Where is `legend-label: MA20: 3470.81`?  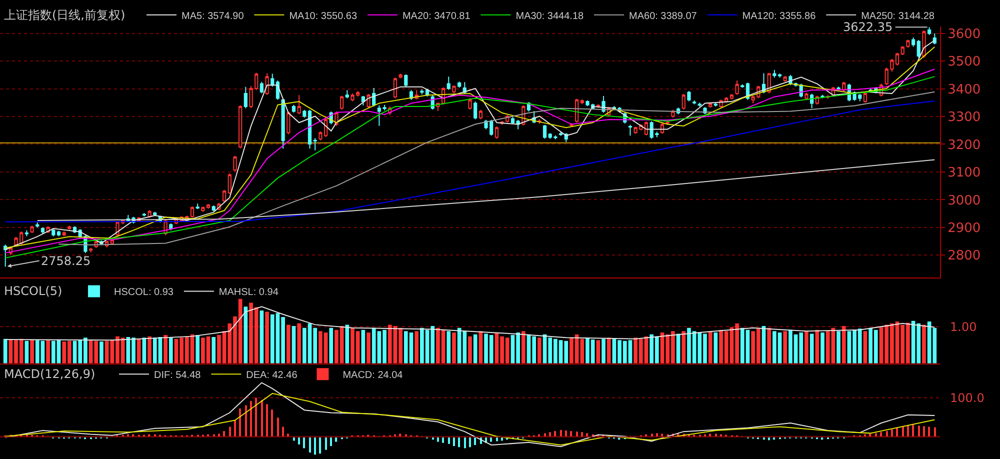
legend-label: MA20: 3470.81 is located at coordinates (436, 16).